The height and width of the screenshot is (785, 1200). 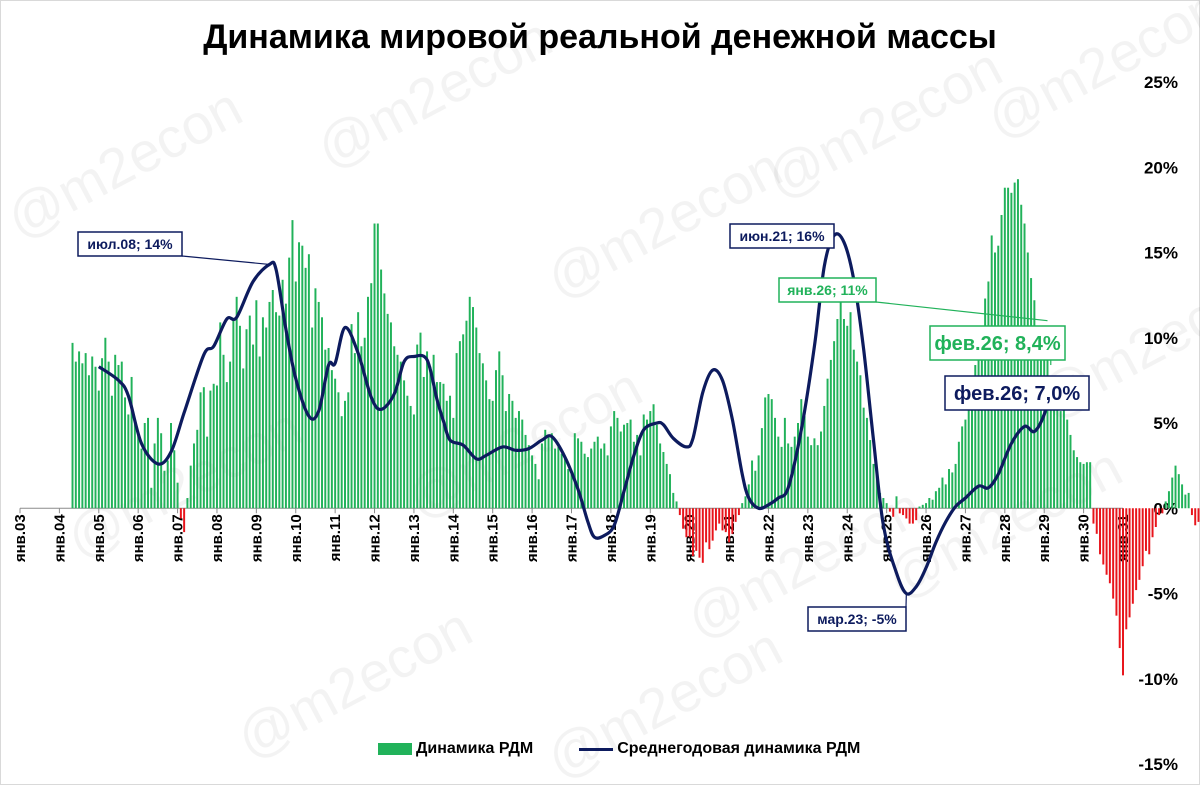 What do you see at coordinates (1161, 82) in the screenshot?
I see `y-tick-label: 25%` at bounding box center [1161, 82].